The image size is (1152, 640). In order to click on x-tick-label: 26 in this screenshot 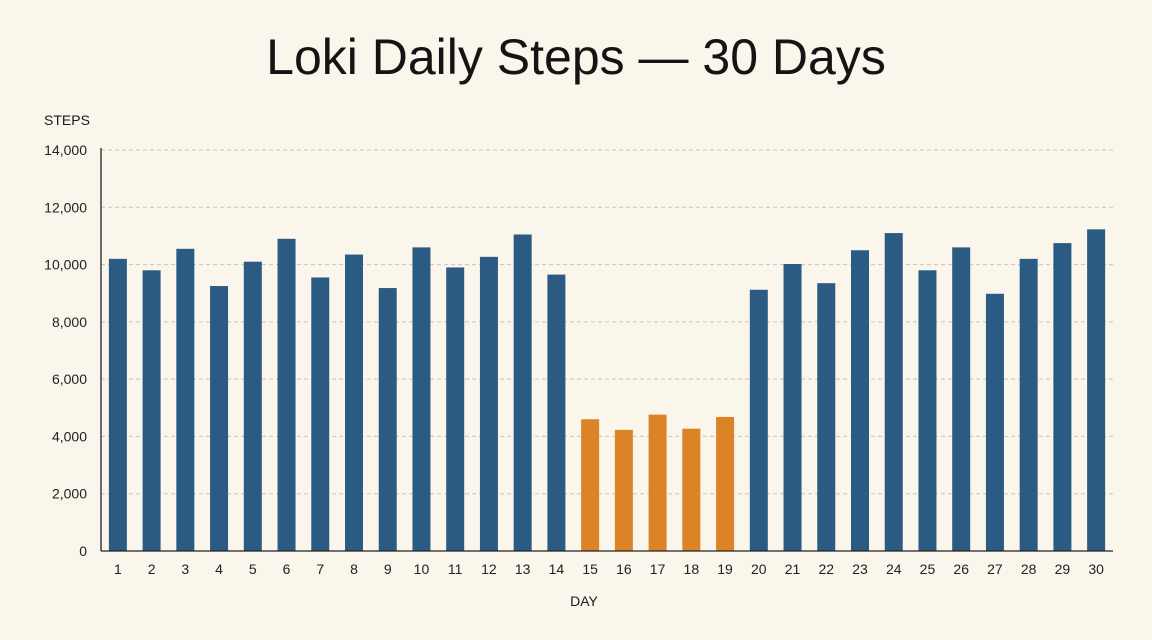, I will do `click(961, 569)`.